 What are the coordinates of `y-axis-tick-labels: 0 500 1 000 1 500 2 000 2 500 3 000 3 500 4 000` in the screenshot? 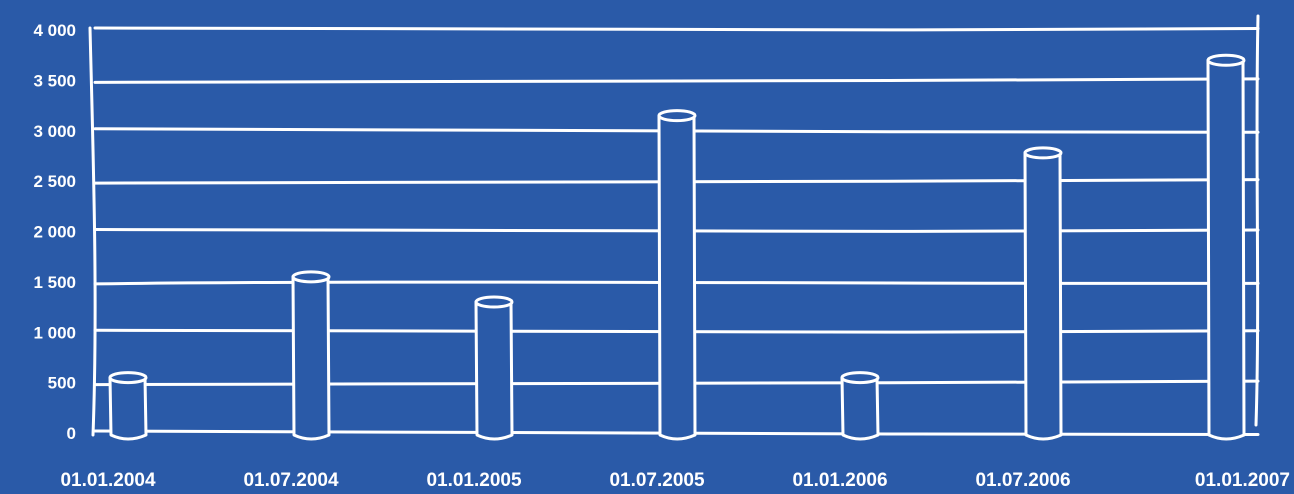 It's located at (54, 232).